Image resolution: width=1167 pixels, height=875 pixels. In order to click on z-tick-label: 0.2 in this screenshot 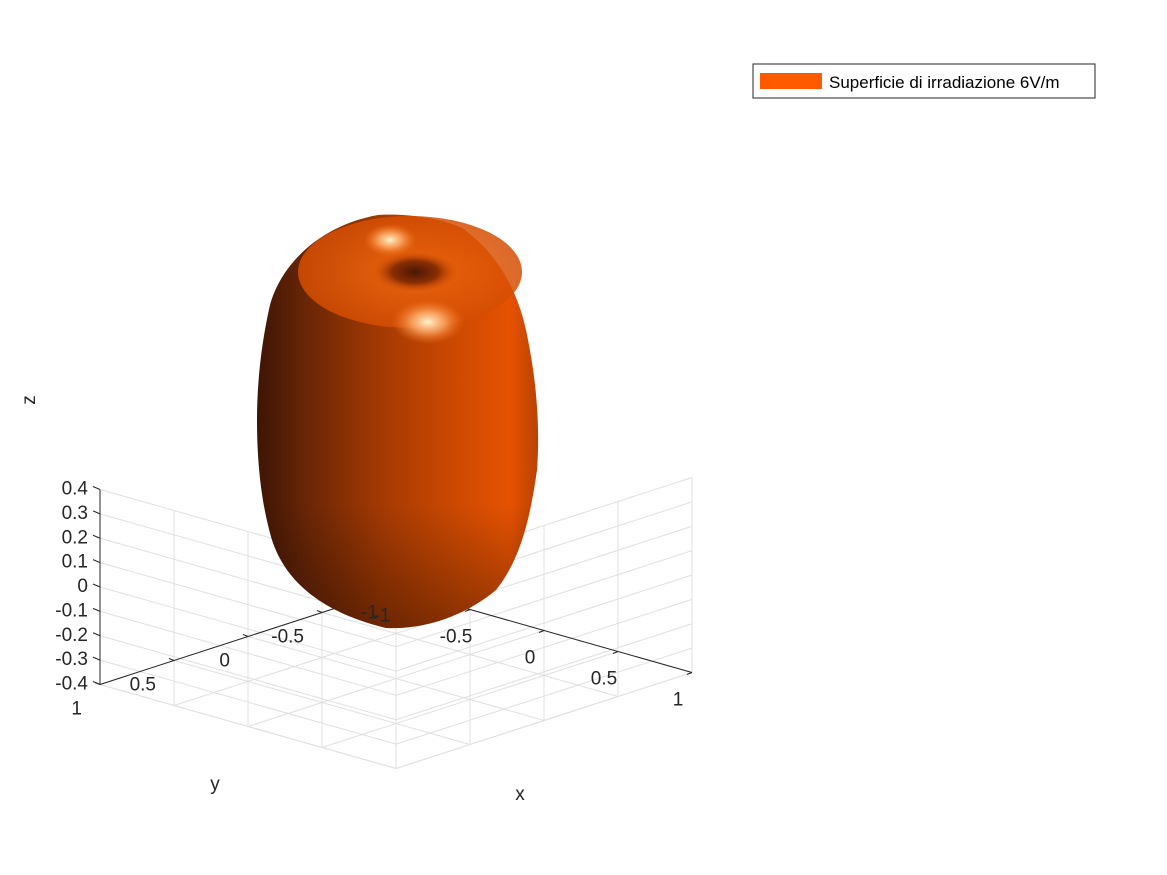, I will do `click(75, 537)`.